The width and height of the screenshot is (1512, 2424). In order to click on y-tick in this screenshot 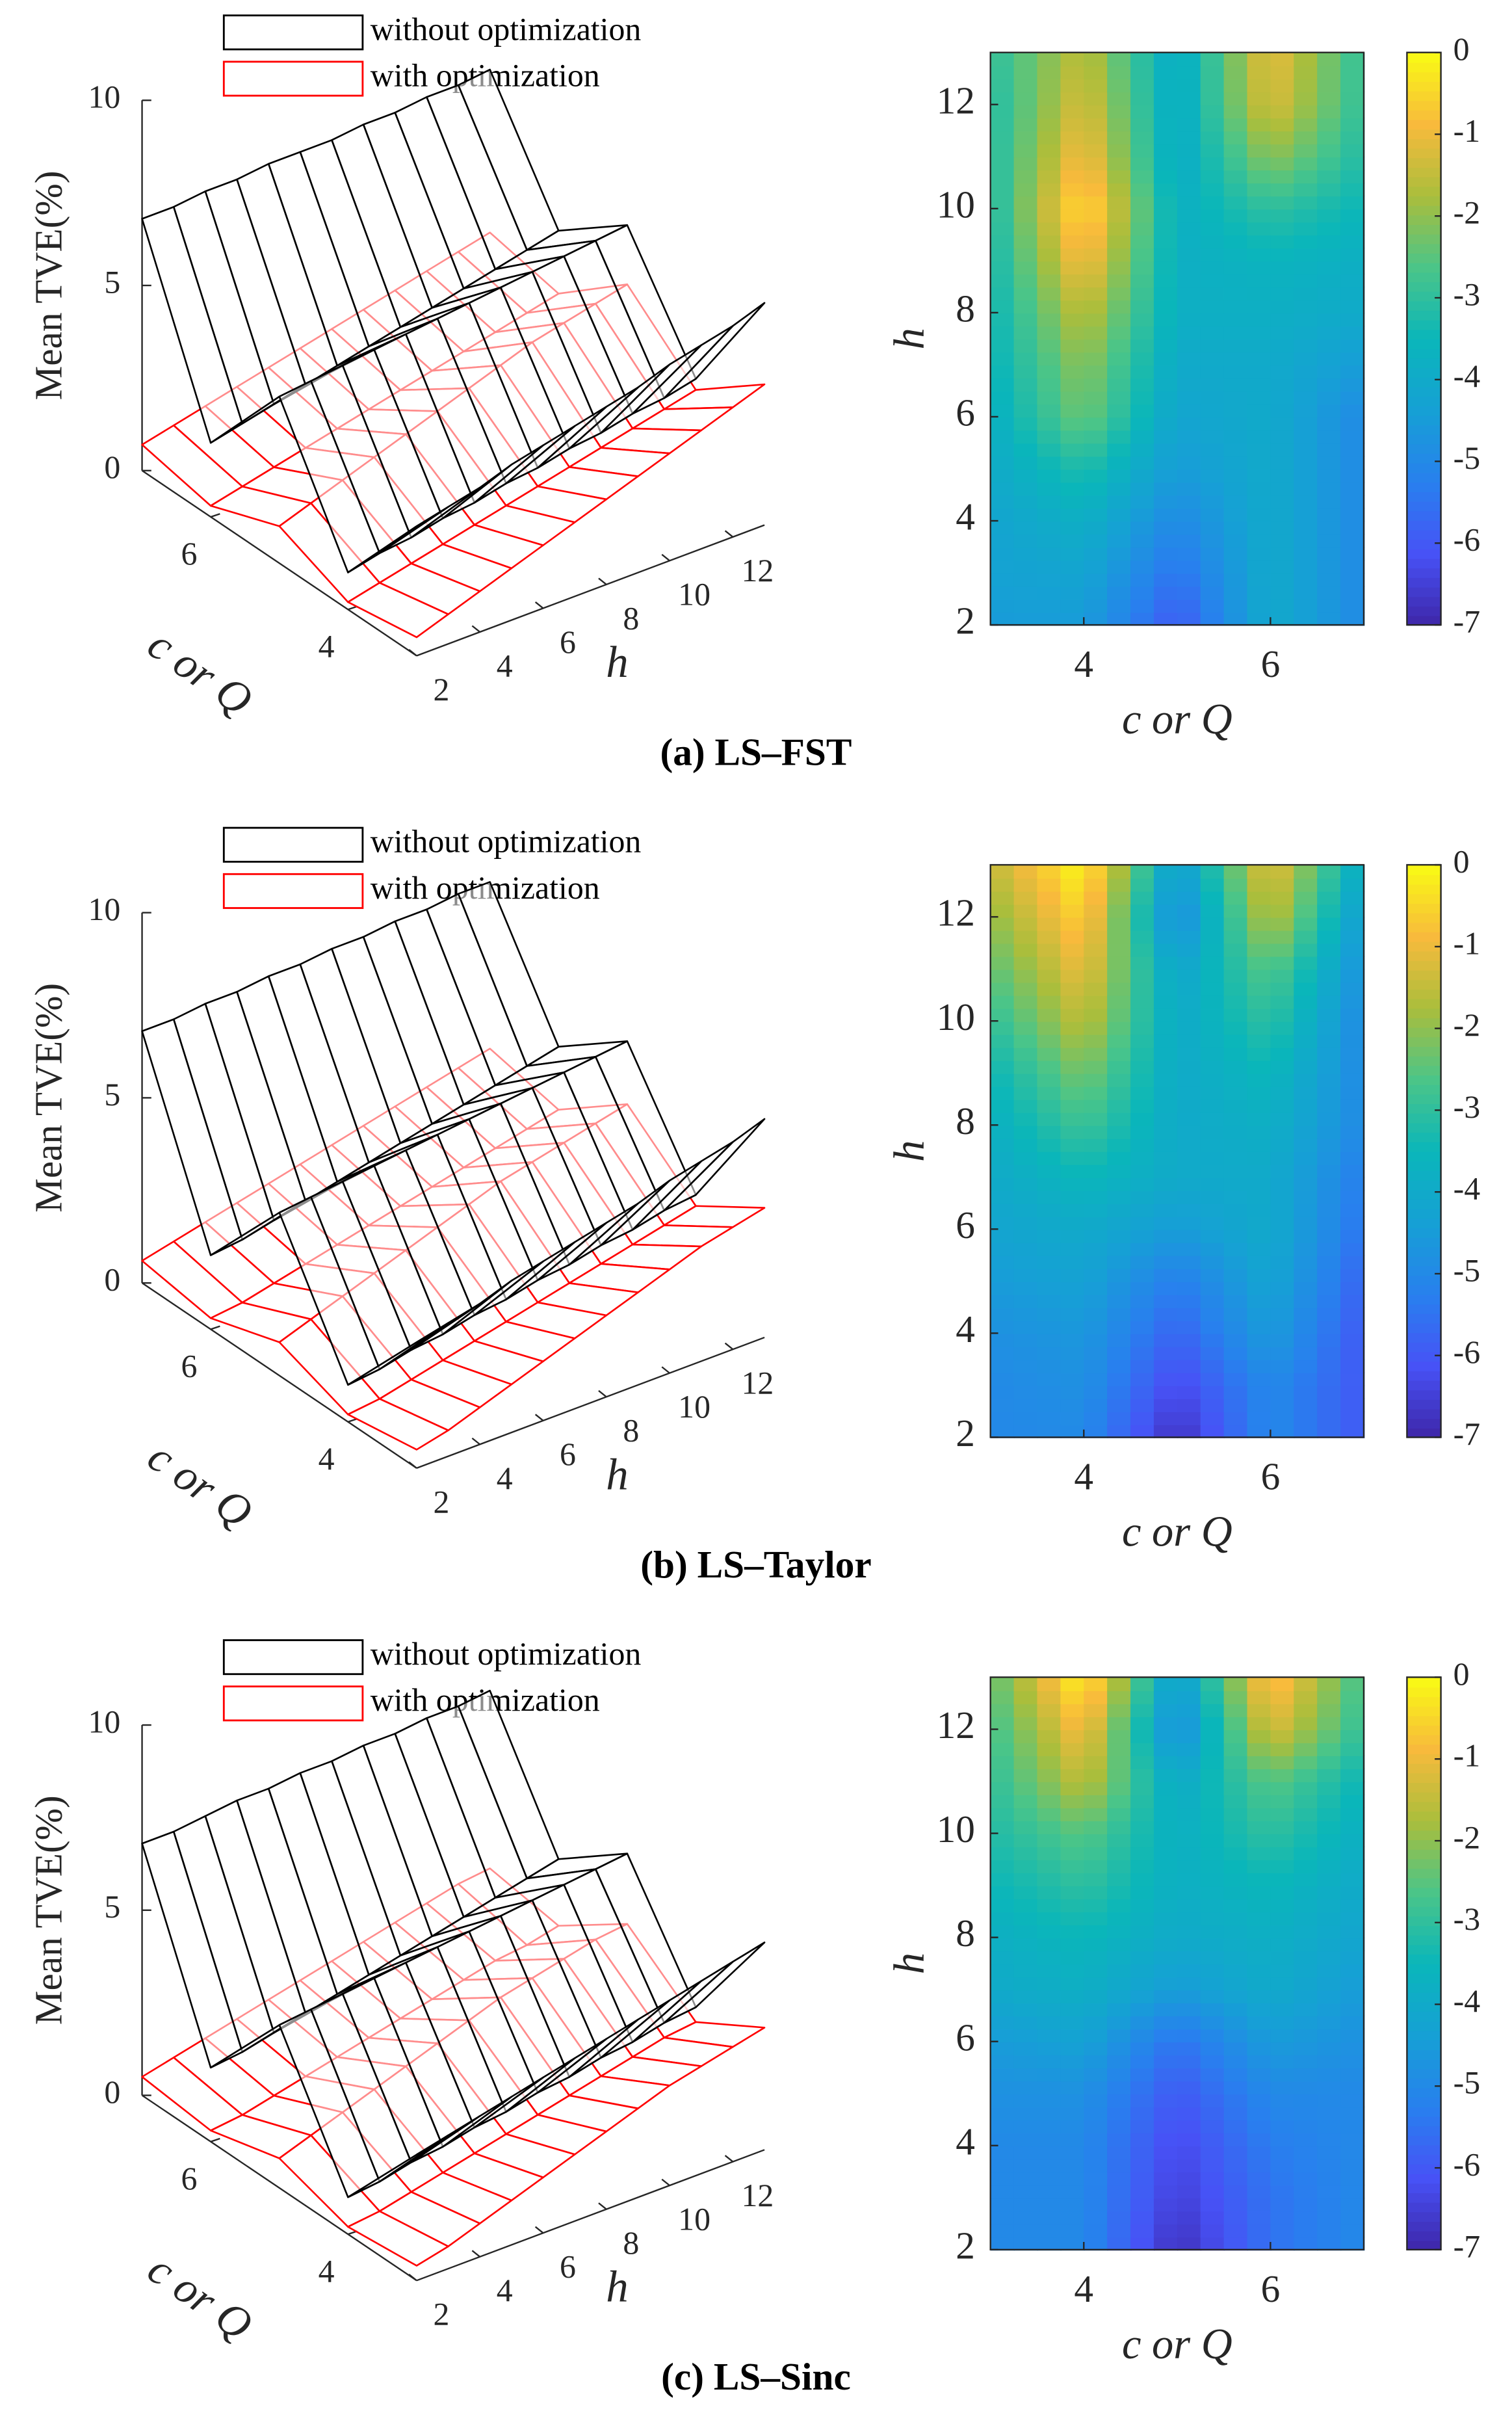, I will do `click(602, 1394)`.